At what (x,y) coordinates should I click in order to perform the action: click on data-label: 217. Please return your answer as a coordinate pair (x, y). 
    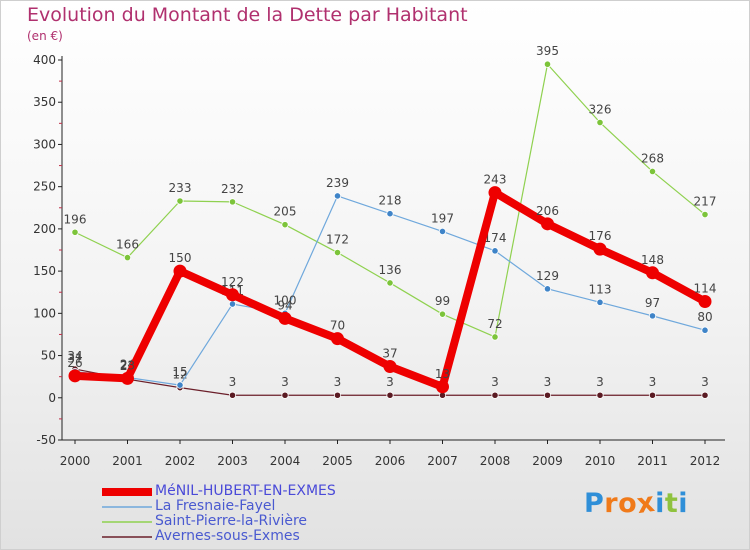
    Looking at the image, I should click on (705, 202).